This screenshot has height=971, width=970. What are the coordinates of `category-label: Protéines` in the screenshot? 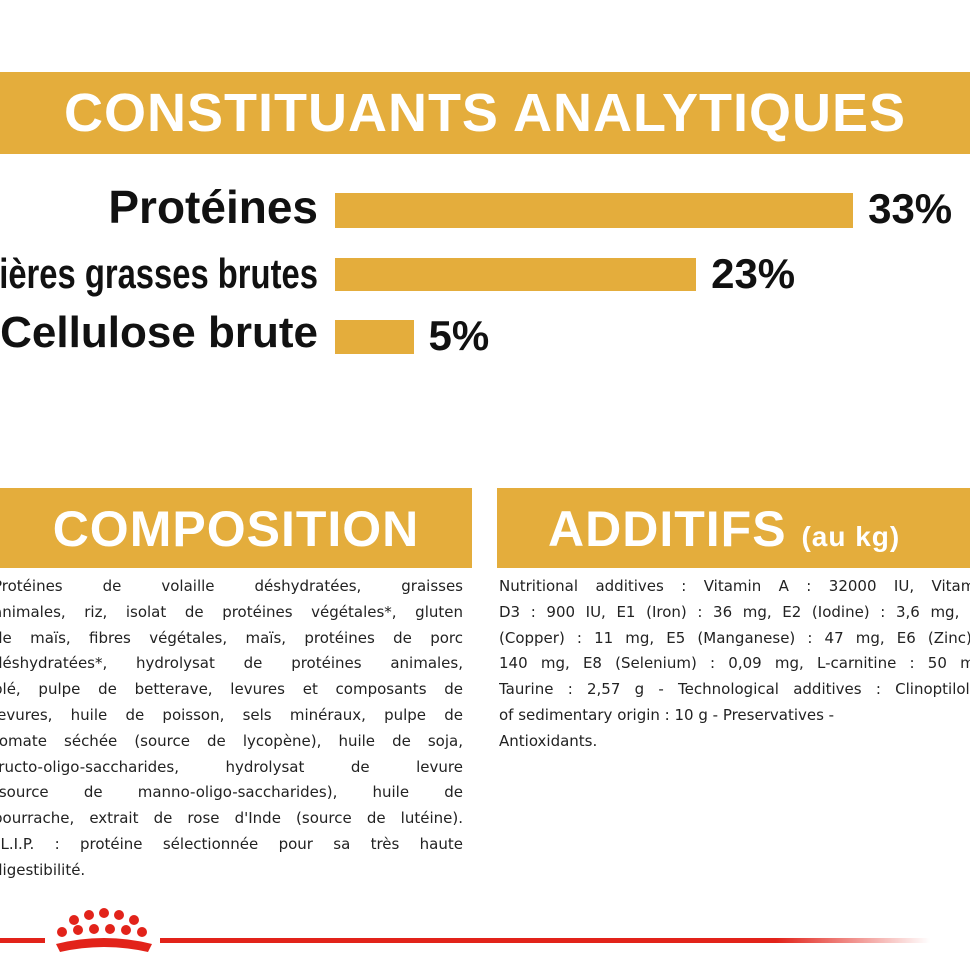 It's located at (213, 207).